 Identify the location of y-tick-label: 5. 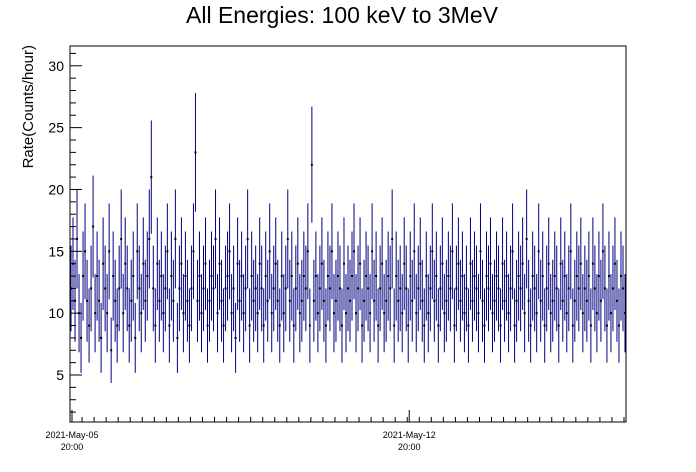
(60, 375).